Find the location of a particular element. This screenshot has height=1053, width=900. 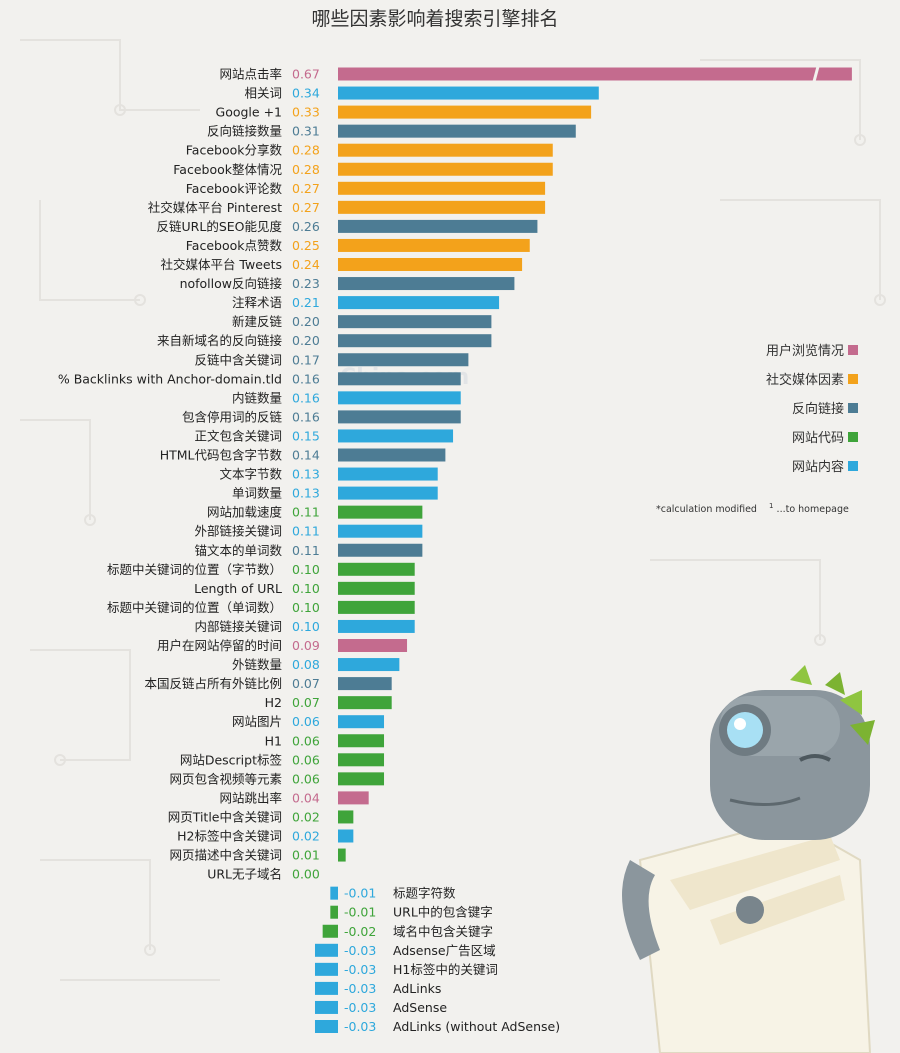

bar-label-29: 内部链接关键词 is located at coordinates (238, 626).